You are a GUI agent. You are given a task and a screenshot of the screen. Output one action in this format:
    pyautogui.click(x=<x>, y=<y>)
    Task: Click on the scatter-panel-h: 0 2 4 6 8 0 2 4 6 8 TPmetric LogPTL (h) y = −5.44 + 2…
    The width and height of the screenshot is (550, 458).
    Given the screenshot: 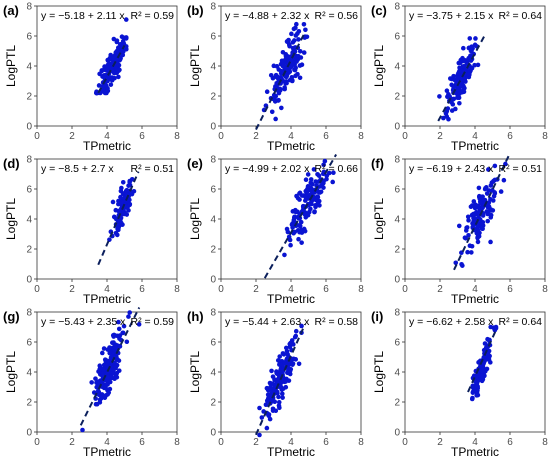 What is the action you would take?
    pyautogui.click(x=275, y=383)
    